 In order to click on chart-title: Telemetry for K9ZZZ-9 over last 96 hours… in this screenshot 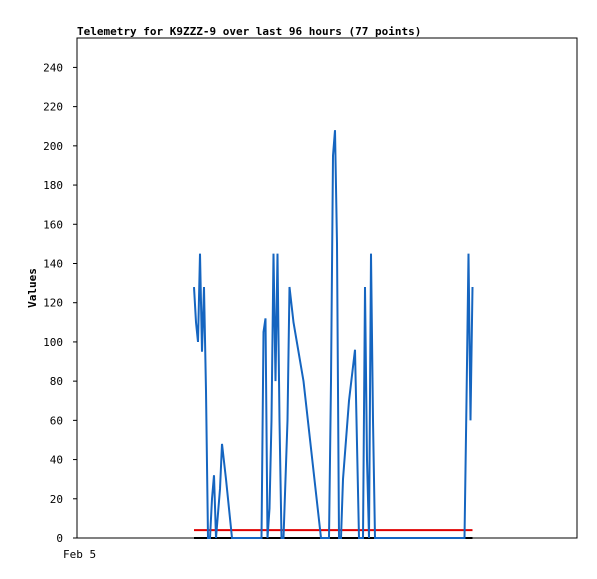, I will do `click(249, 31)`.